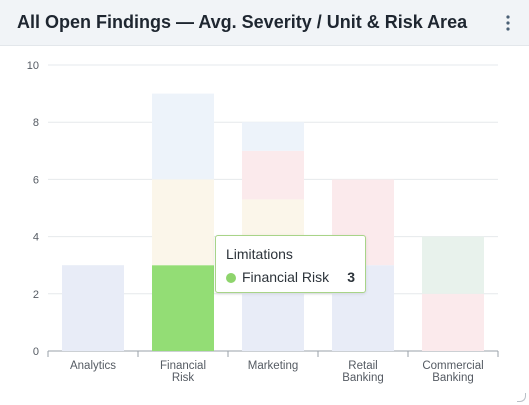  What do you see at coordinates (351, 277) in the screenshot?
I see `tooltip-value: 3` at bounding box center [351, 277].